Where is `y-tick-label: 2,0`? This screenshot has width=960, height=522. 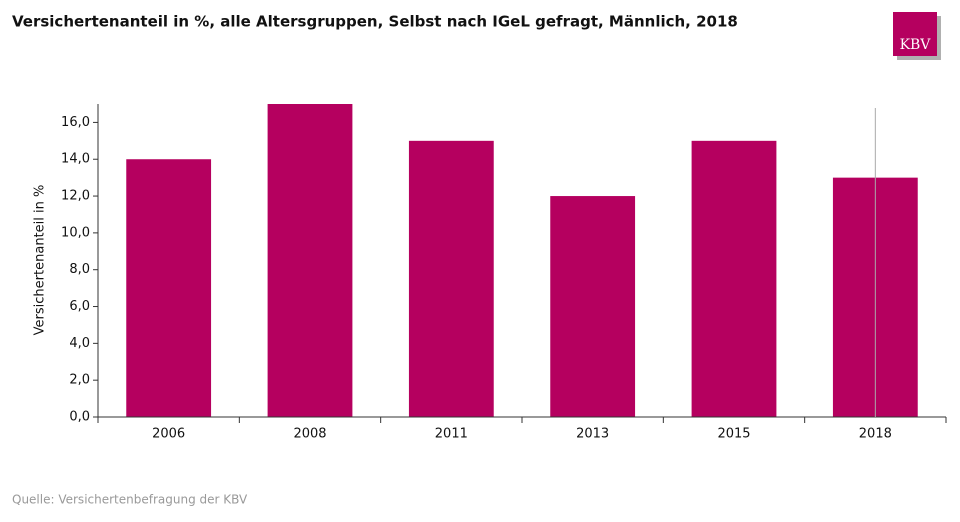 y-tick-label: 2,0 is located at coordinates (79, 380).